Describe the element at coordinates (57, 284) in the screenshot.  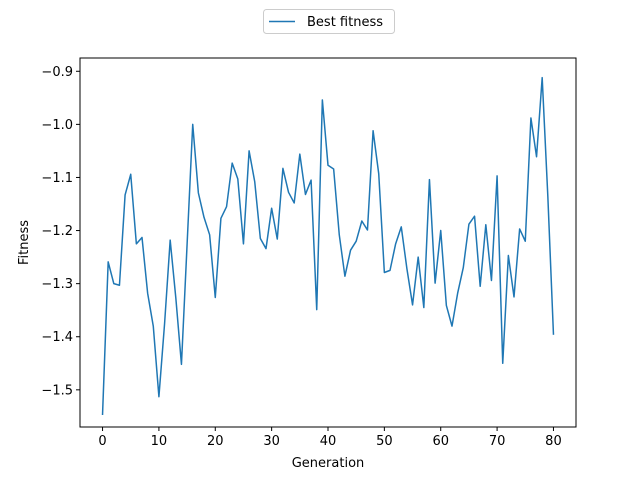
I see `y-tick-label: −1.3` at that location.